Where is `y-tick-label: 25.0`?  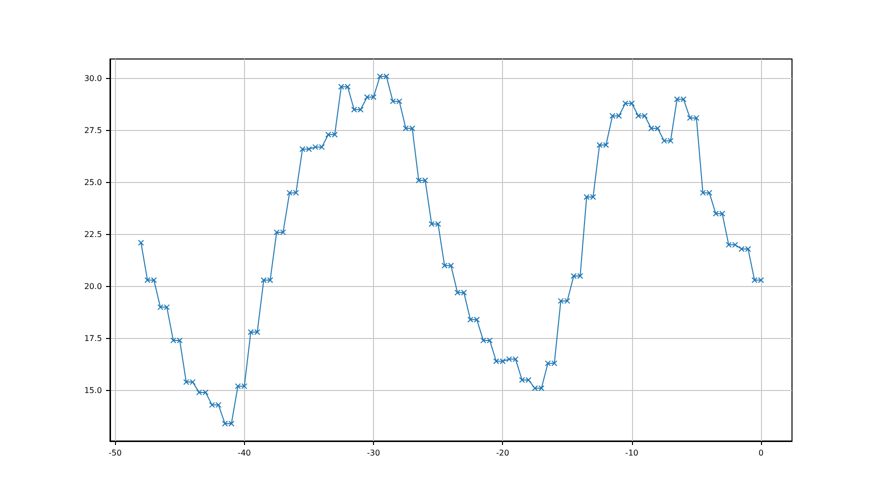
y-tick-label: 25.0 is located at coordinates (93, 182).